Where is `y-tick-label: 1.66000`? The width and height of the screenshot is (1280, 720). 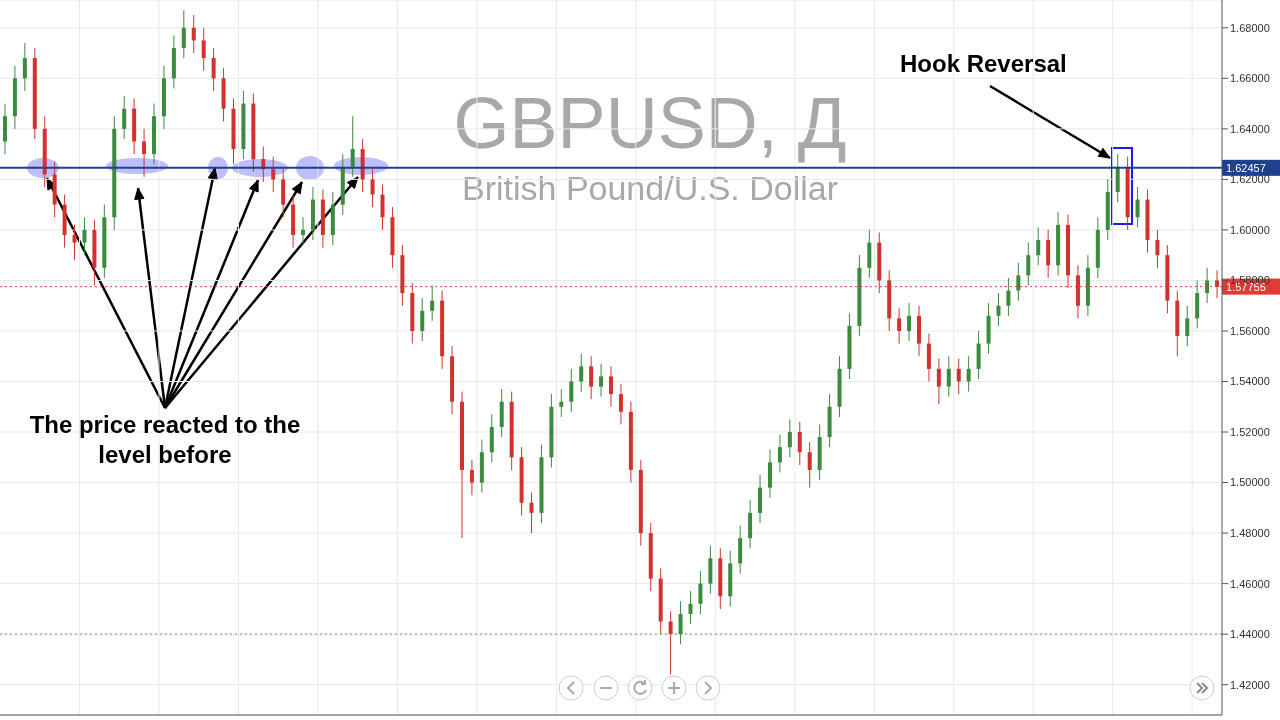
y-tick-label: 1.66000 is located at coordinates (1250, 78).